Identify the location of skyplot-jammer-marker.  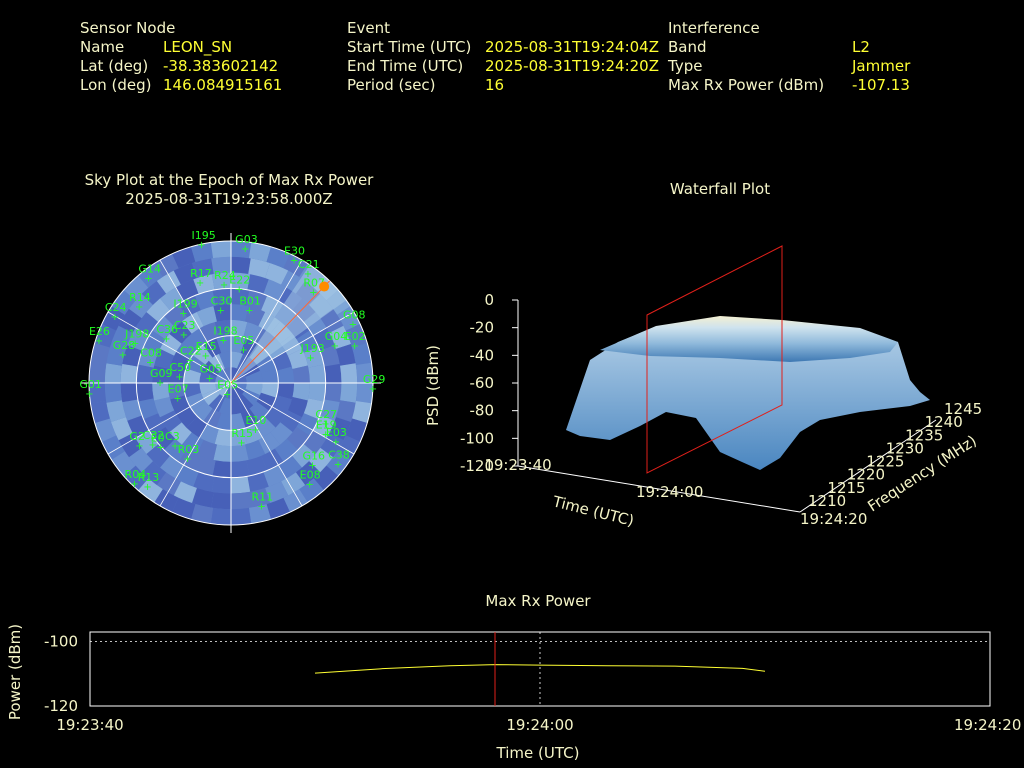
(324, 286).